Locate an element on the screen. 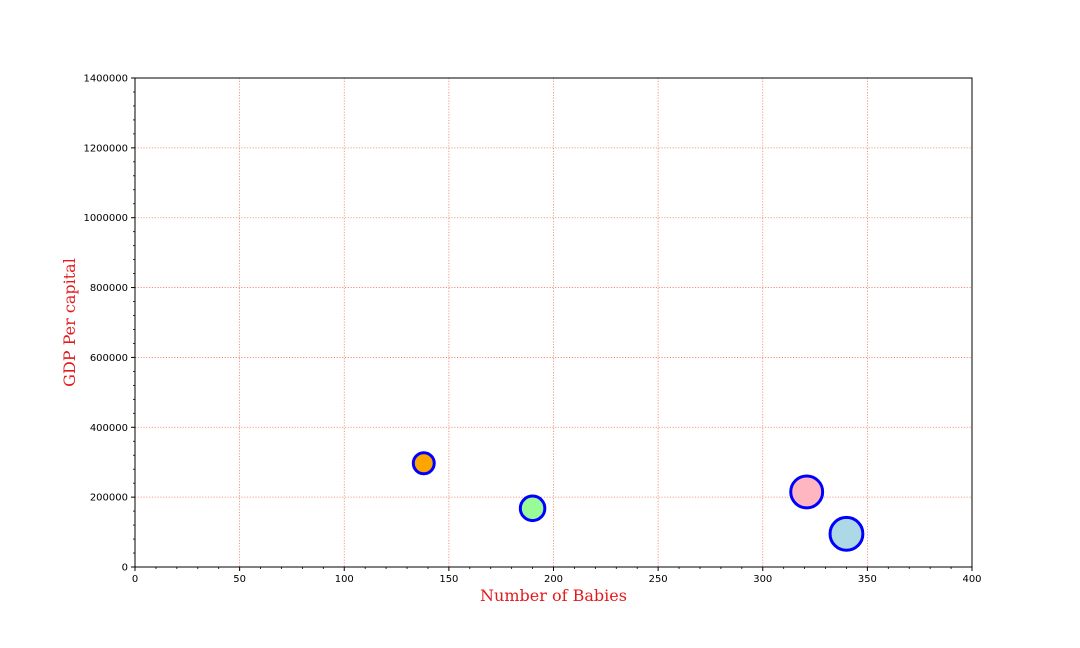  y-tick-label: 1000000 is located at coordinates (105, 218).